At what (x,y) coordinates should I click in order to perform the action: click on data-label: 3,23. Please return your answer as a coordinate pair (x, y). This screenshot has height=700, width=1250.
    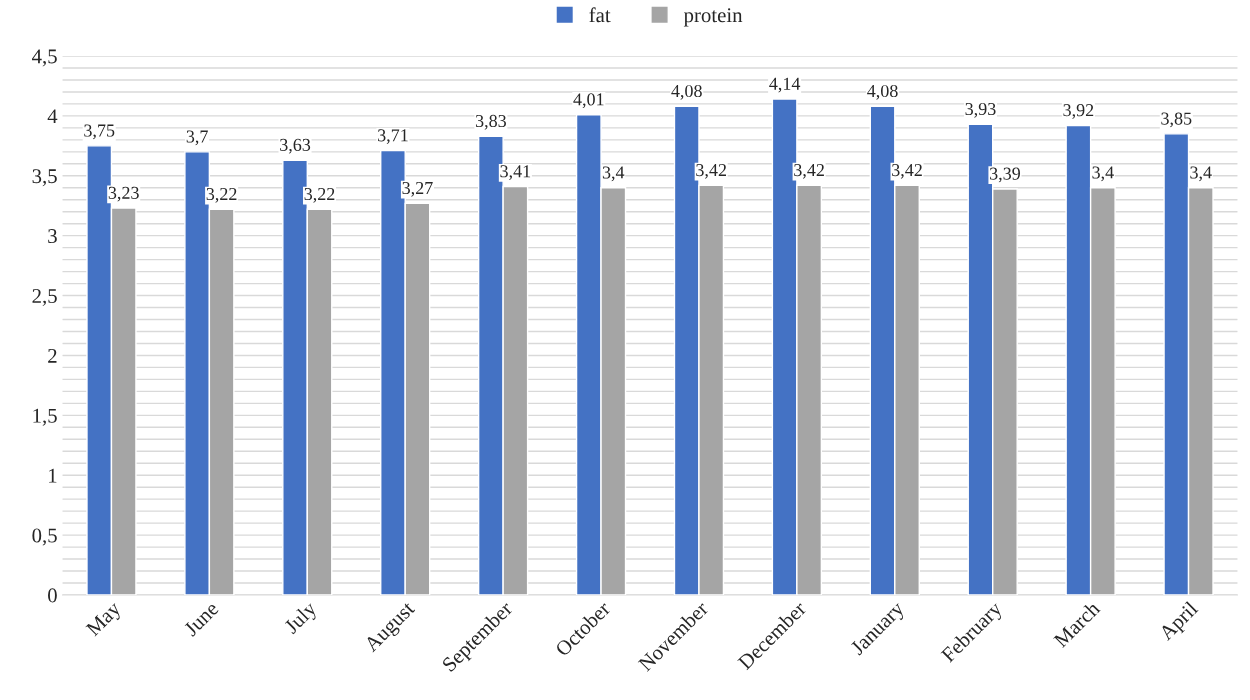
    Looking at the image, I should click on (123, 194).